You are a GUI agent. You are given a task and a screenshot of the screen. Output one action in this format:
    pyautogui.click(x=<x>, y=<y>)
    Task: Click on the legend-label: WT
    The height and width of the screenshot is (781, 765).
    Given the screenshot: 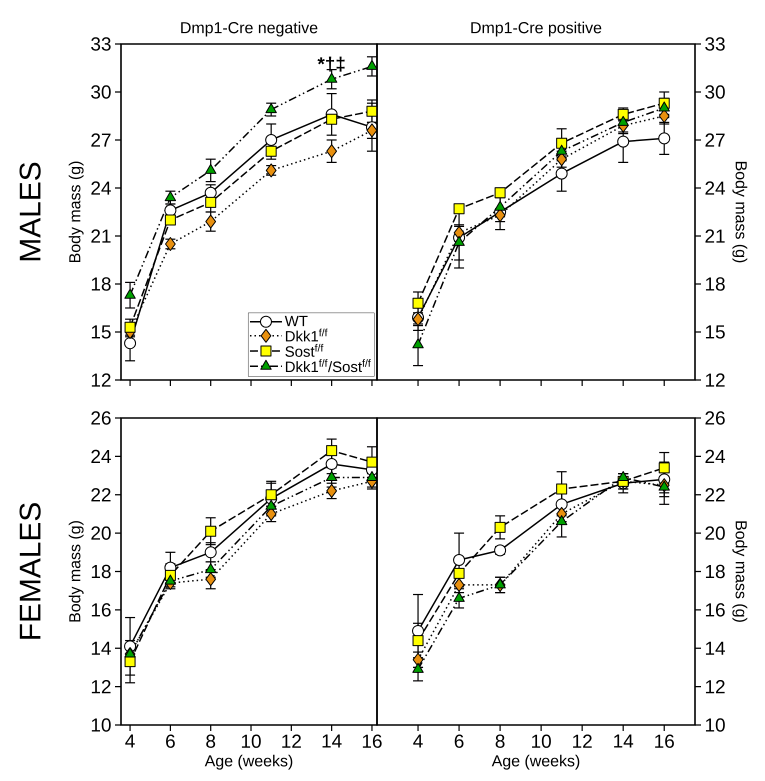 What is the action you would take?
    pyautogui.click(x=296, y=321)
    